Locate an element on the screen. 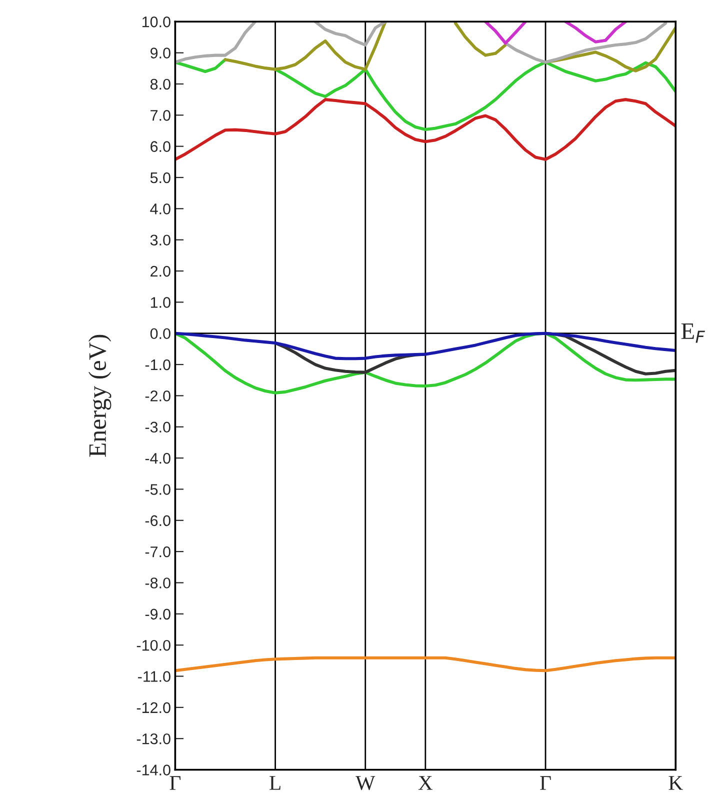  x-tick-label: W is located at coordinates (366, 783).